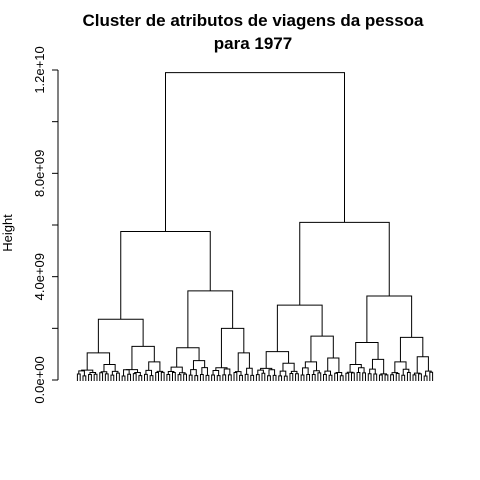  I want to click on y-tick-label: 8.0e+09, so click(39, 173).